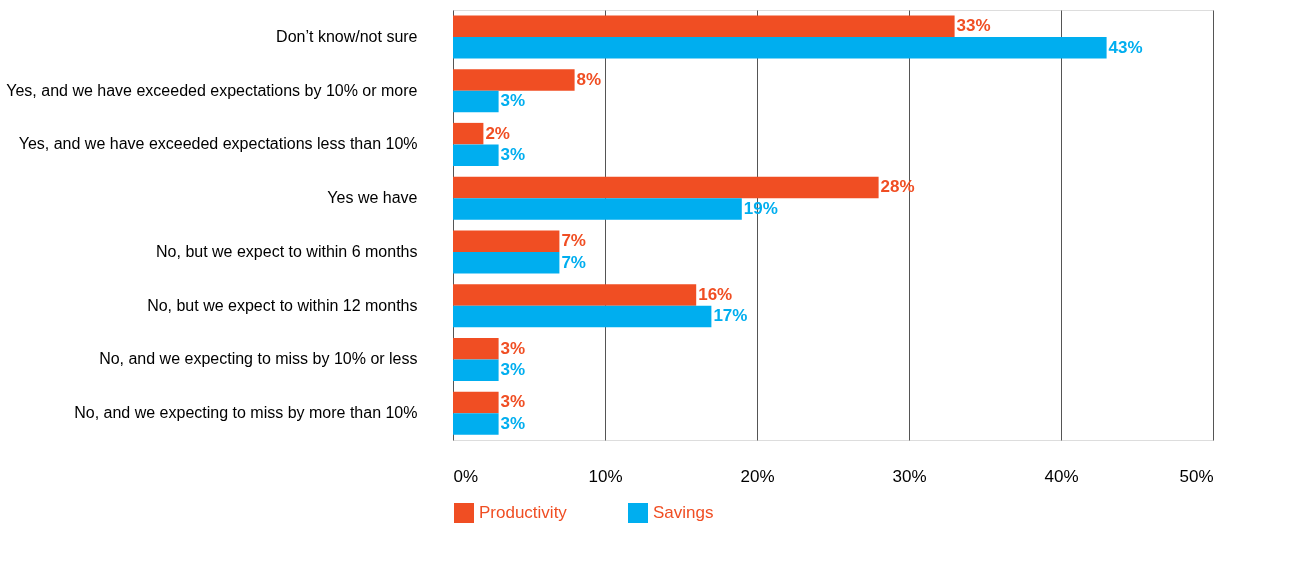 This screenshot has width=1310, height=567. Describe the element at coordinates (218, 144) in the screenshot. I see `y-tick-label: Yes, and we have exceeded expectations less than 10%` at that location.